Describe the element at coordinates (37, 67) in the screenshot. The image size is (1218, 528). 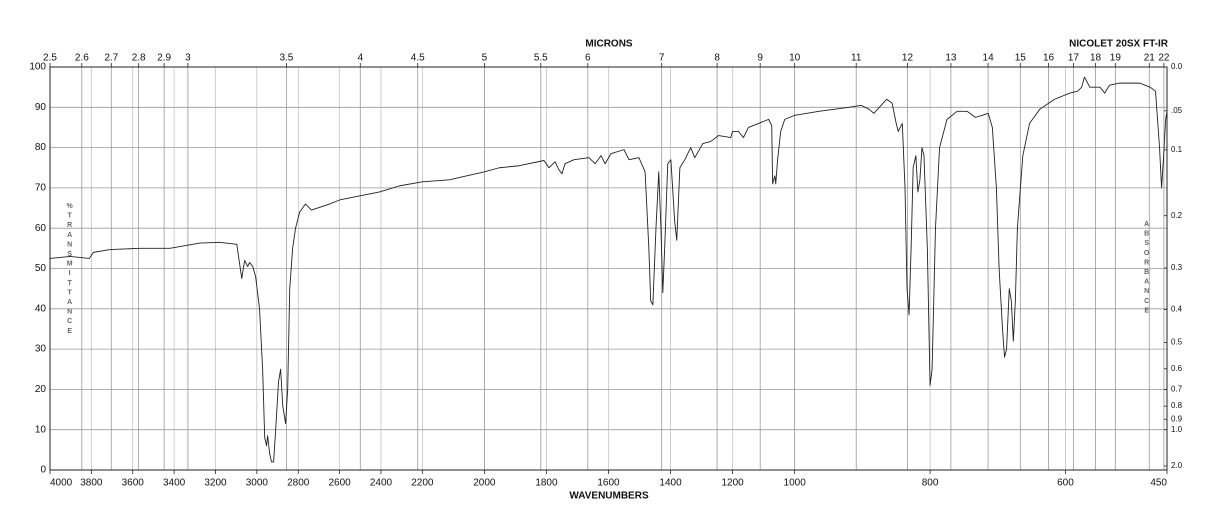
I see `y-tick-label: 100` at that location.